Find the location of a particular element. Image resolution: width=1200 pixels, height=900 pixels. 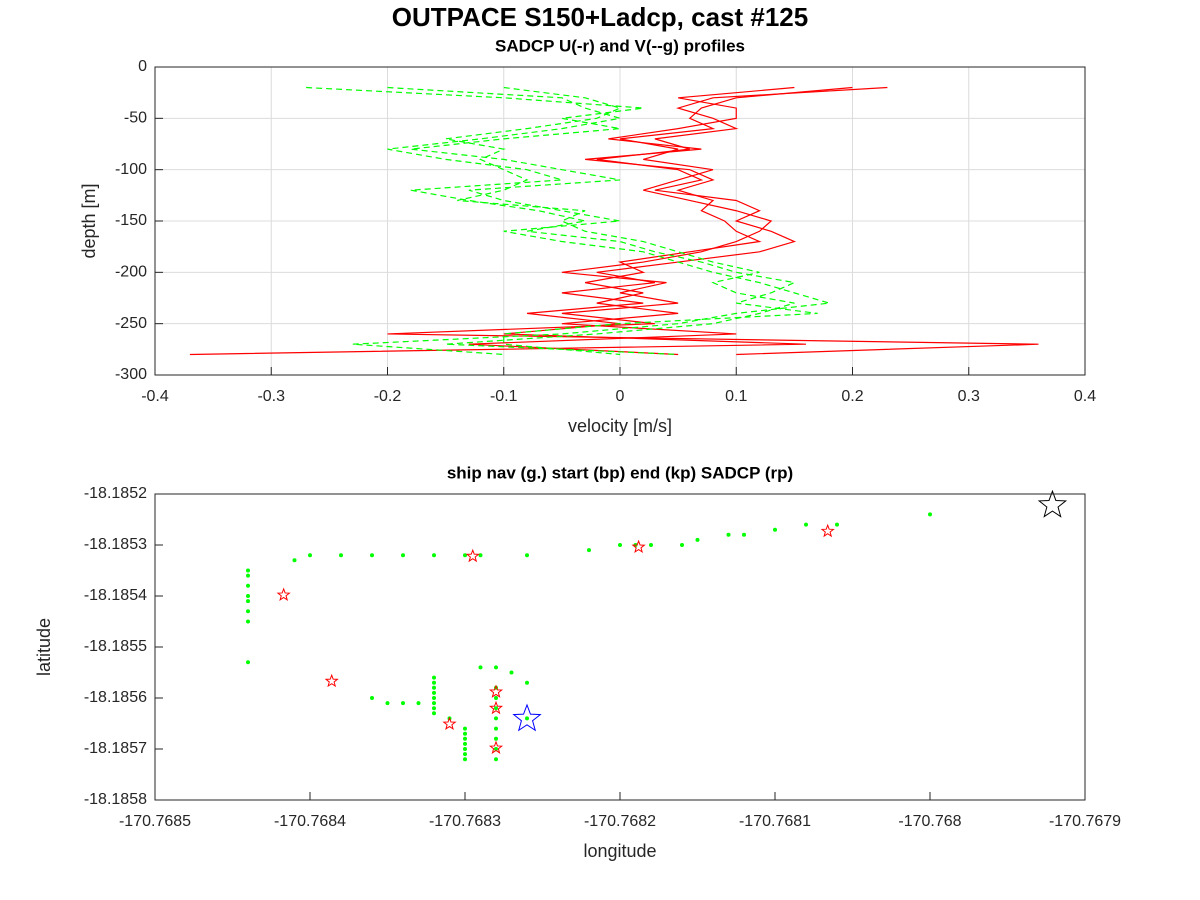

x-tick-label: -0.1 is located at coordinates (504, 396).